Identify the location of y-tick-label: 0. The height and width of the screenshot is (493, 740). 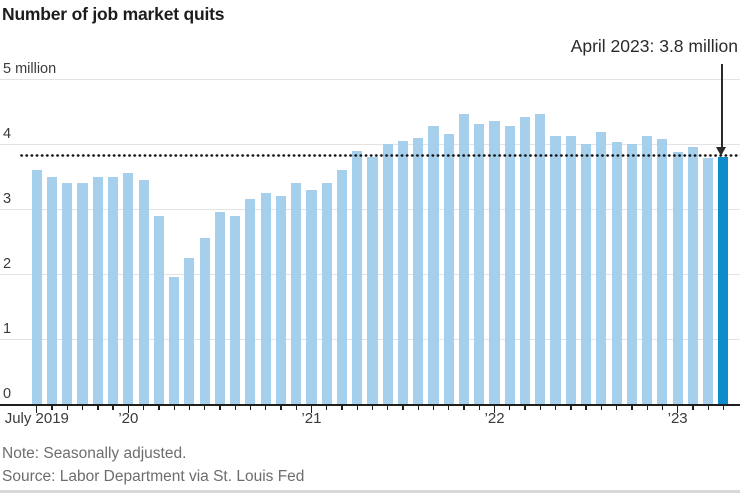
(7, 394).